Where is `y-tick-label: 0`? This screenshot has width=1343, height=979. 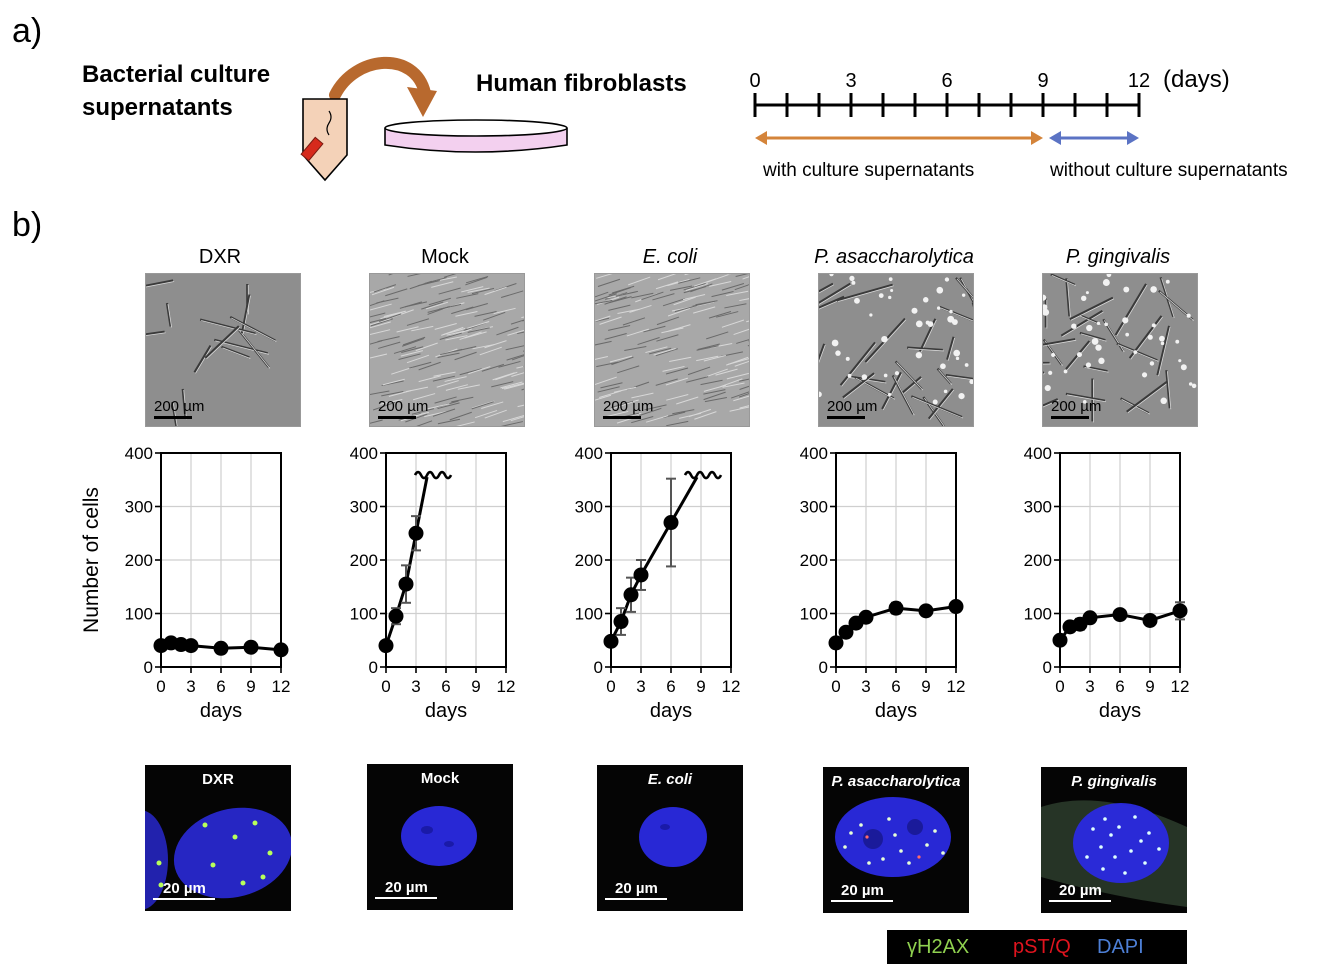 y-tick-label: 0 is located at coordinates (598, 667).